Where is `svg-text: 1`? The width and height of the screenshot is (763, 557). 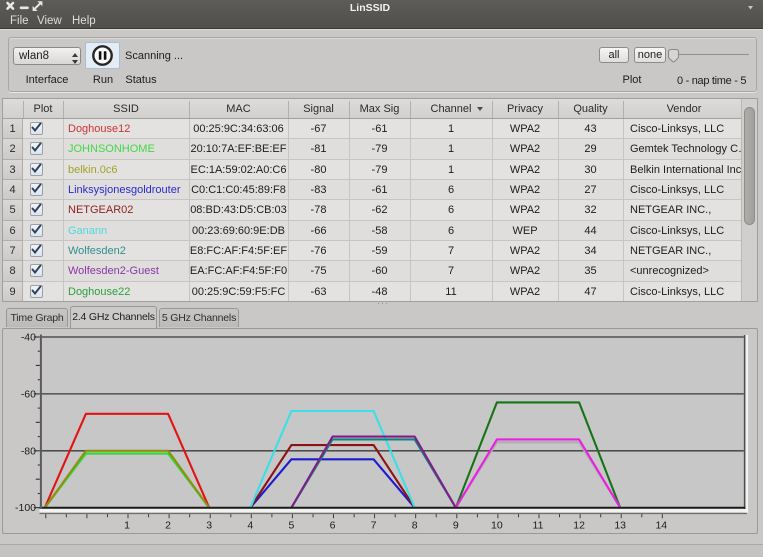 svg-text: 1 is located at coordinates (127, 526).